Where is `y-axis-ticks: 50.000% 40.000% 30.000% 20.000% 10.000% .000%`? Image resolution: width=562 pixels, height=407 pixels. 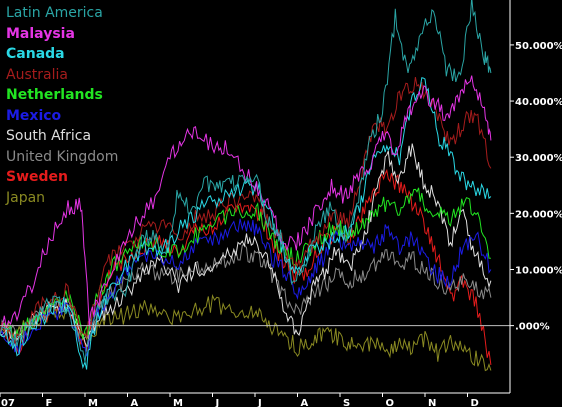 y-axis-ticks: 50.000% 40.000% 30.000% 20.000% 10.000% .000% is located at coordinates (536, 187).